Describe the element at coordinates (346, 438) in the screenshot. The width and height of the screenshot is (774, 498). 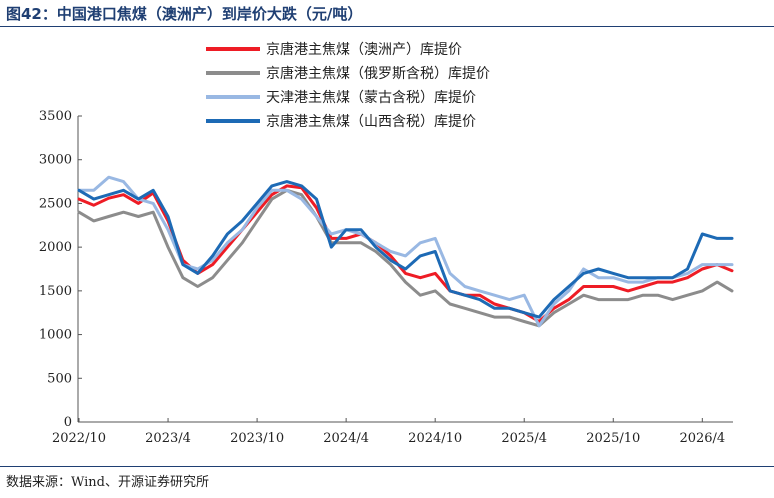
I see `x-tick-label: 2024/4` at that location.